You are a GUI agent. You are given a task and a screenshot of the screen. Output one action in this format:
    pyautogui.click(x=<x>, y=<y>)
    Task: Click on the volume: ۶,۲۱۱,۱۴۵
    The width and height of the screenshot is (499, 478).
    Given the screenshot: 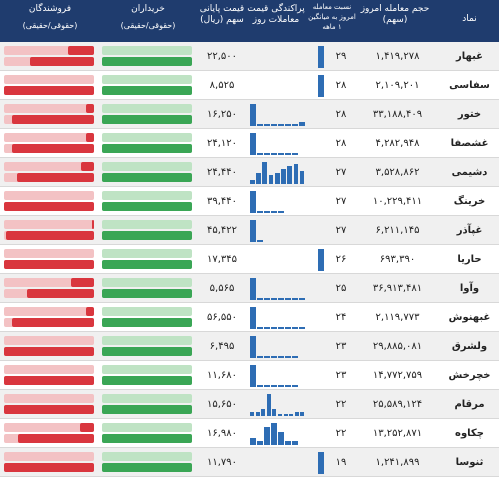 What is the action you would take?
    pyautogui.click(x=397, y=230)
    